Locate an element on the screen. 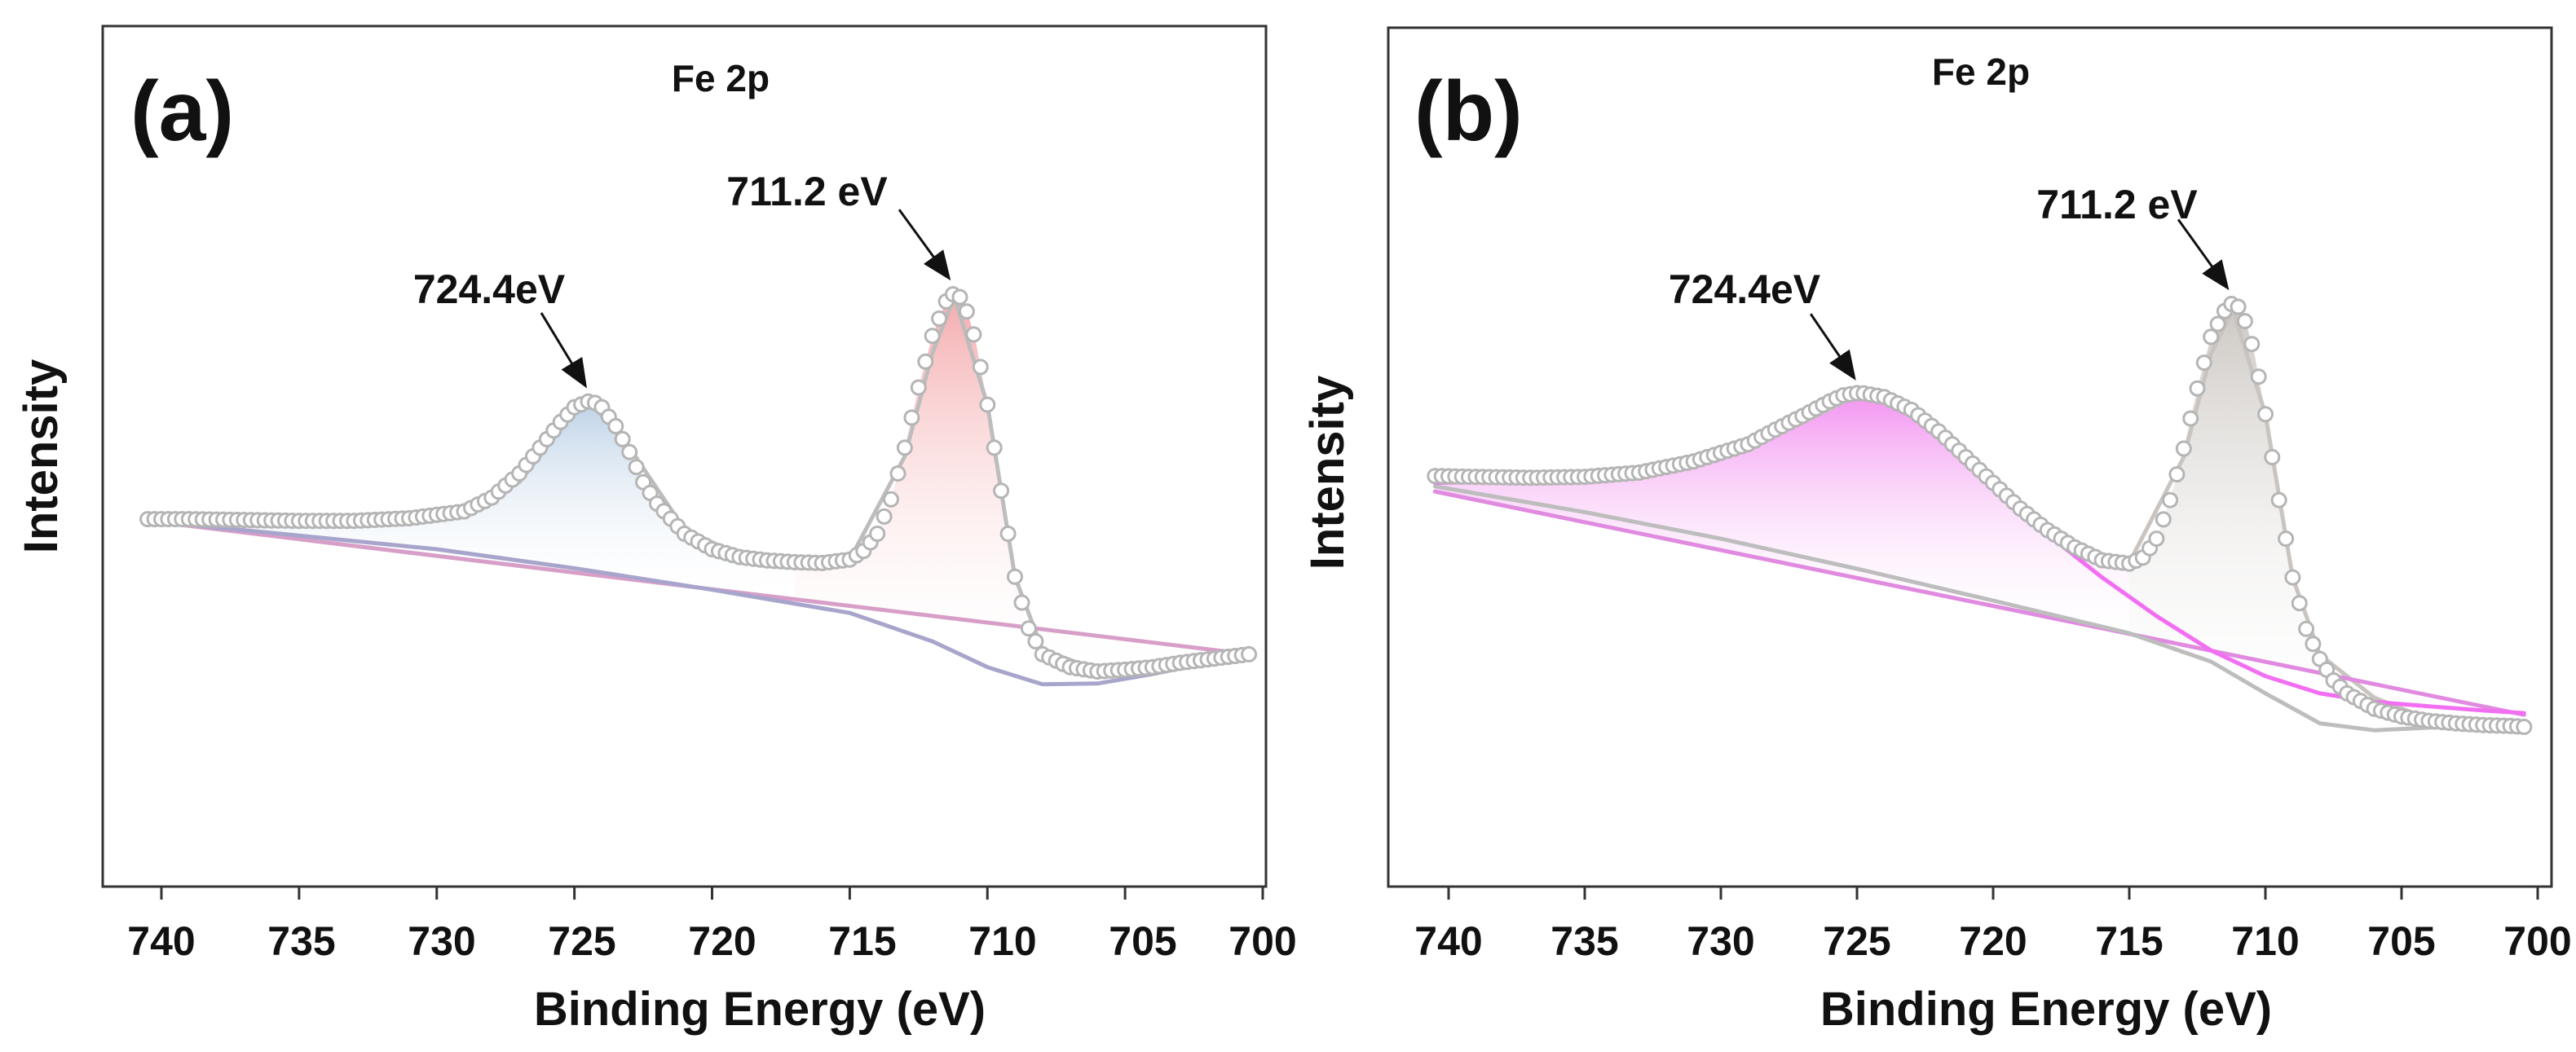  tick-marks-a is located at coordinates (712, 894).